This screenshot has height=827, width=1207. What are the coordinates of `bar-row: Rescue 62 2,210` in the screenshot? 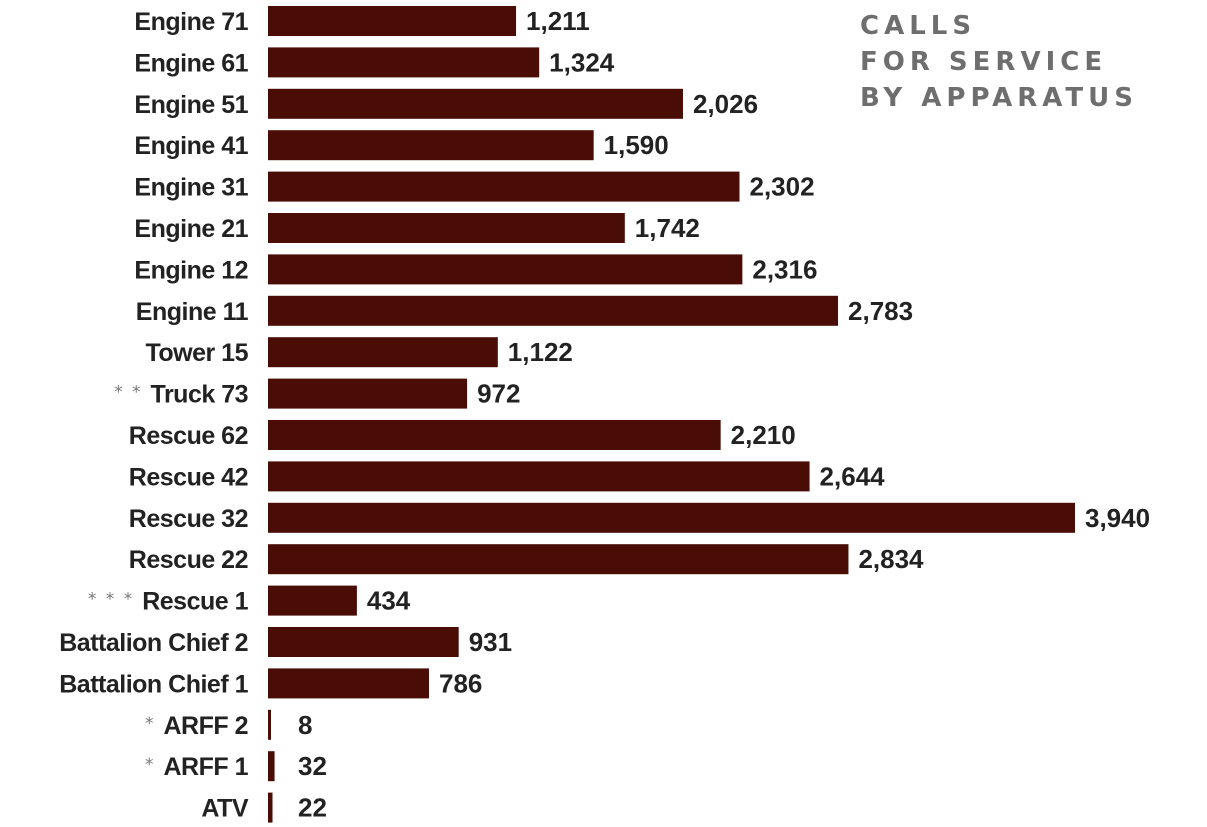 It's located at (462, 435).